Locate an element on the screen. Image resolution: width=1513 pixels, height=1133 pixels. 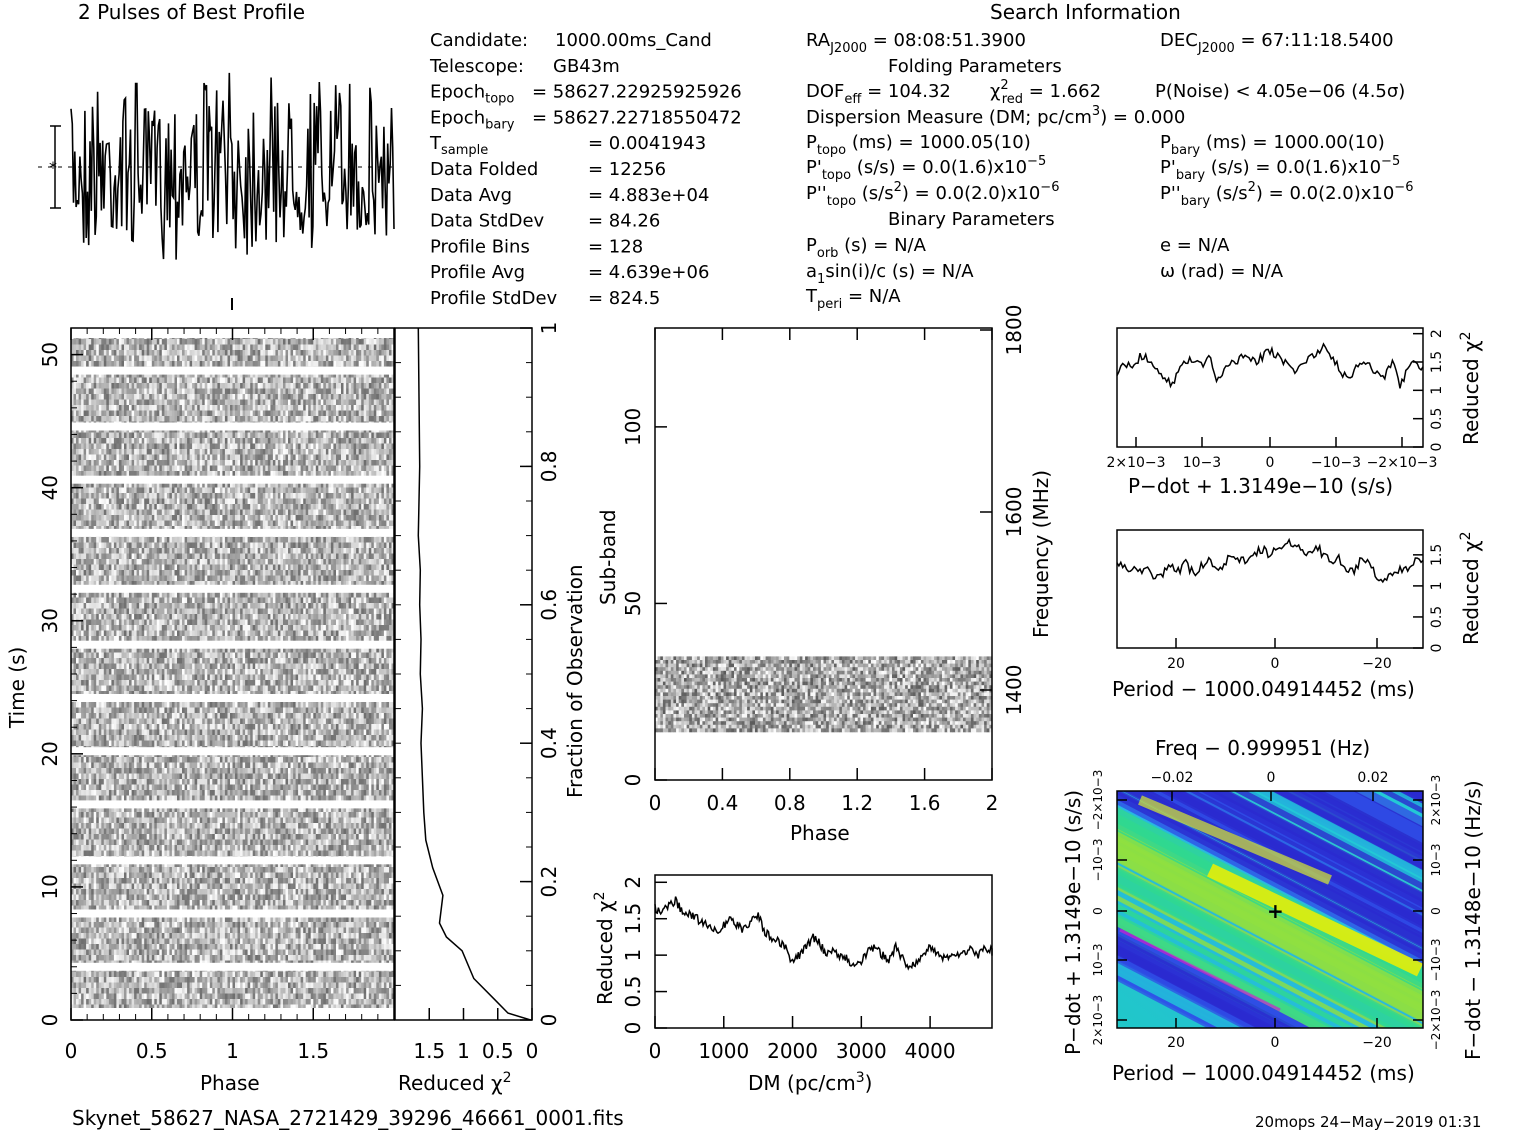
time-phase-ytick: 0 is located at coordinates (50, 1020).